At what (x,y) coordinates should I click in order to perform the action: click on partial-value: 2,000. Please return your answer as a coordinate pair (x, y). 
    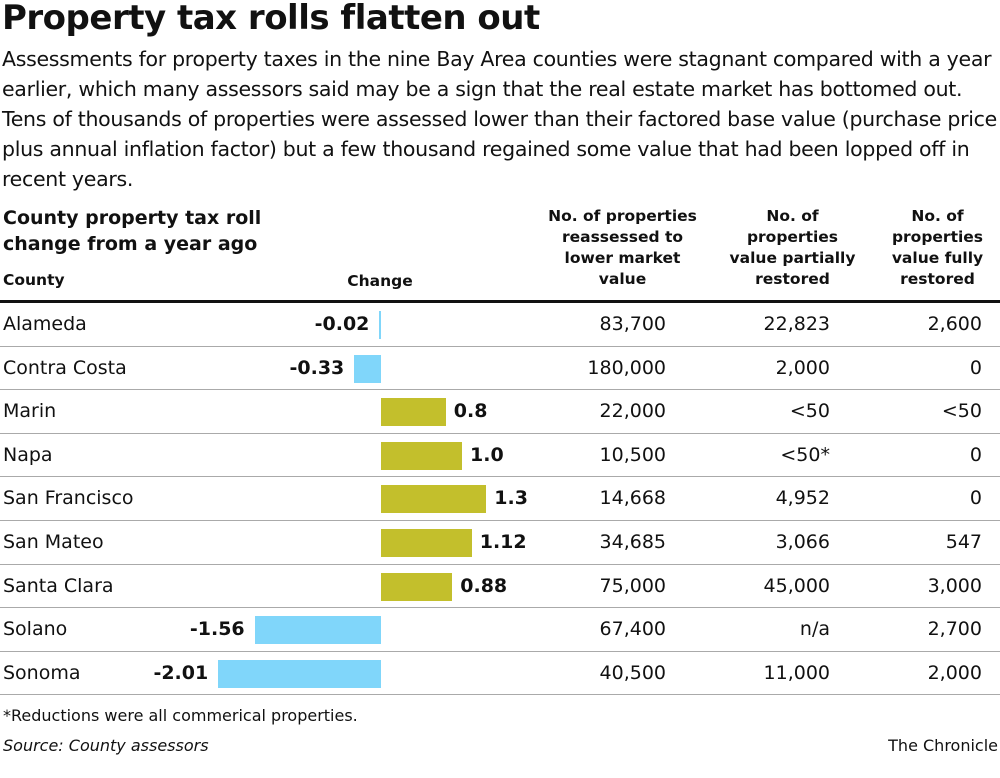
    Looking at the image, I should click on (802, 367).